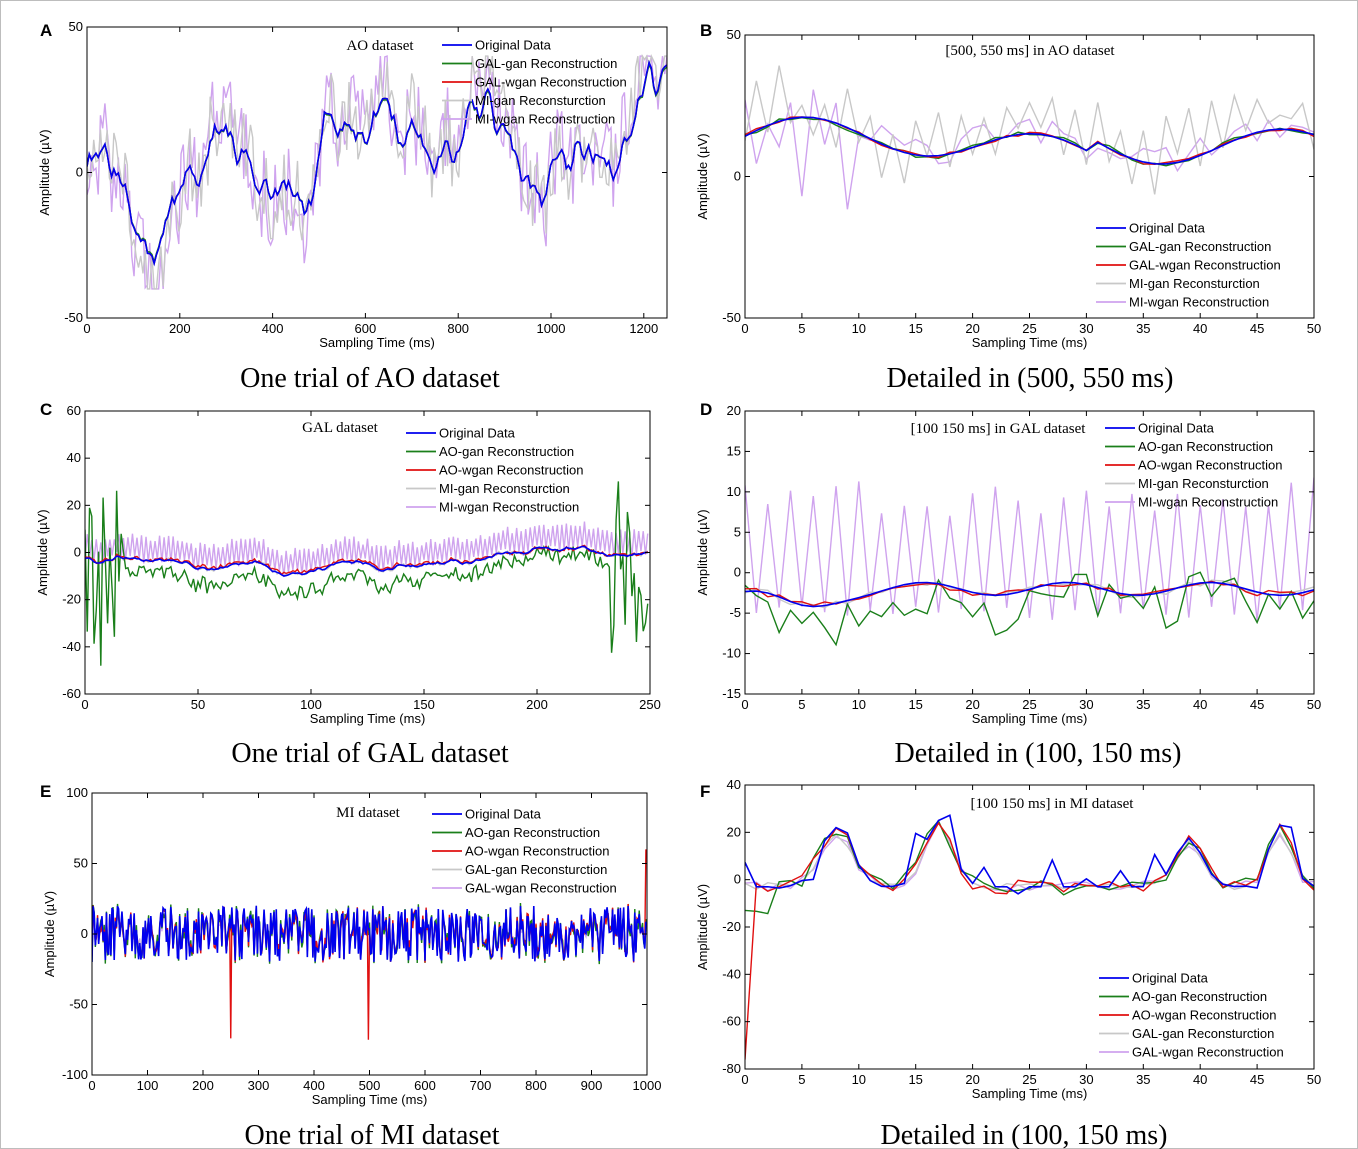  I want to click on x-tick-label: 40, so click(1200, 704).